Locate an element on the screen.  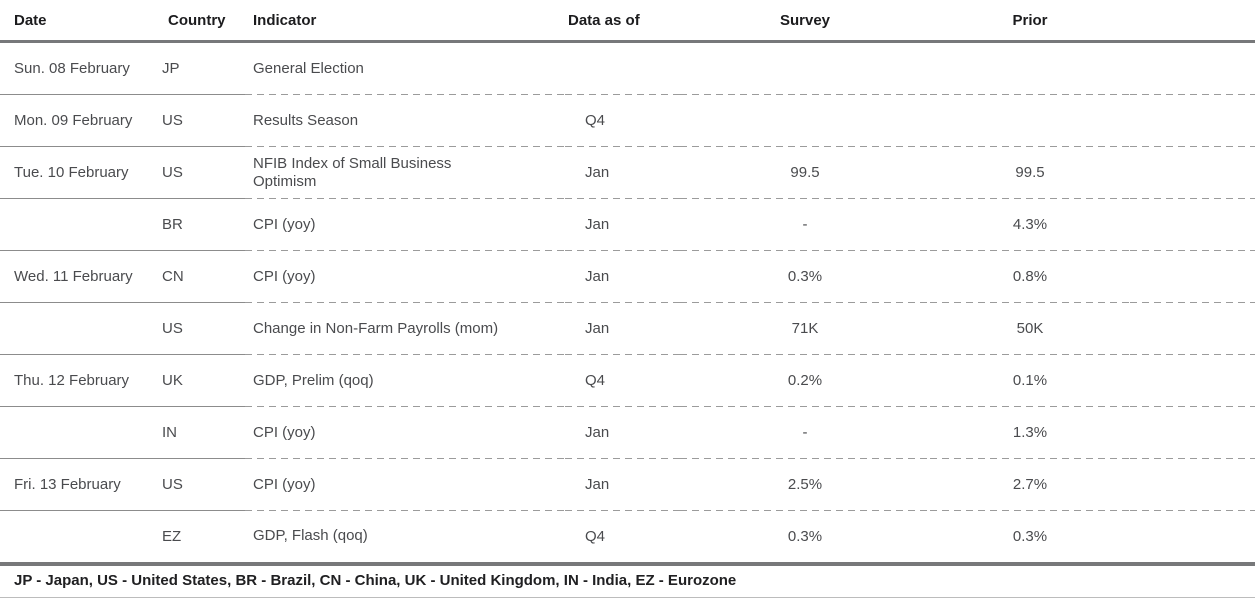
cell-text: UK is located at coordinates (172, 380).